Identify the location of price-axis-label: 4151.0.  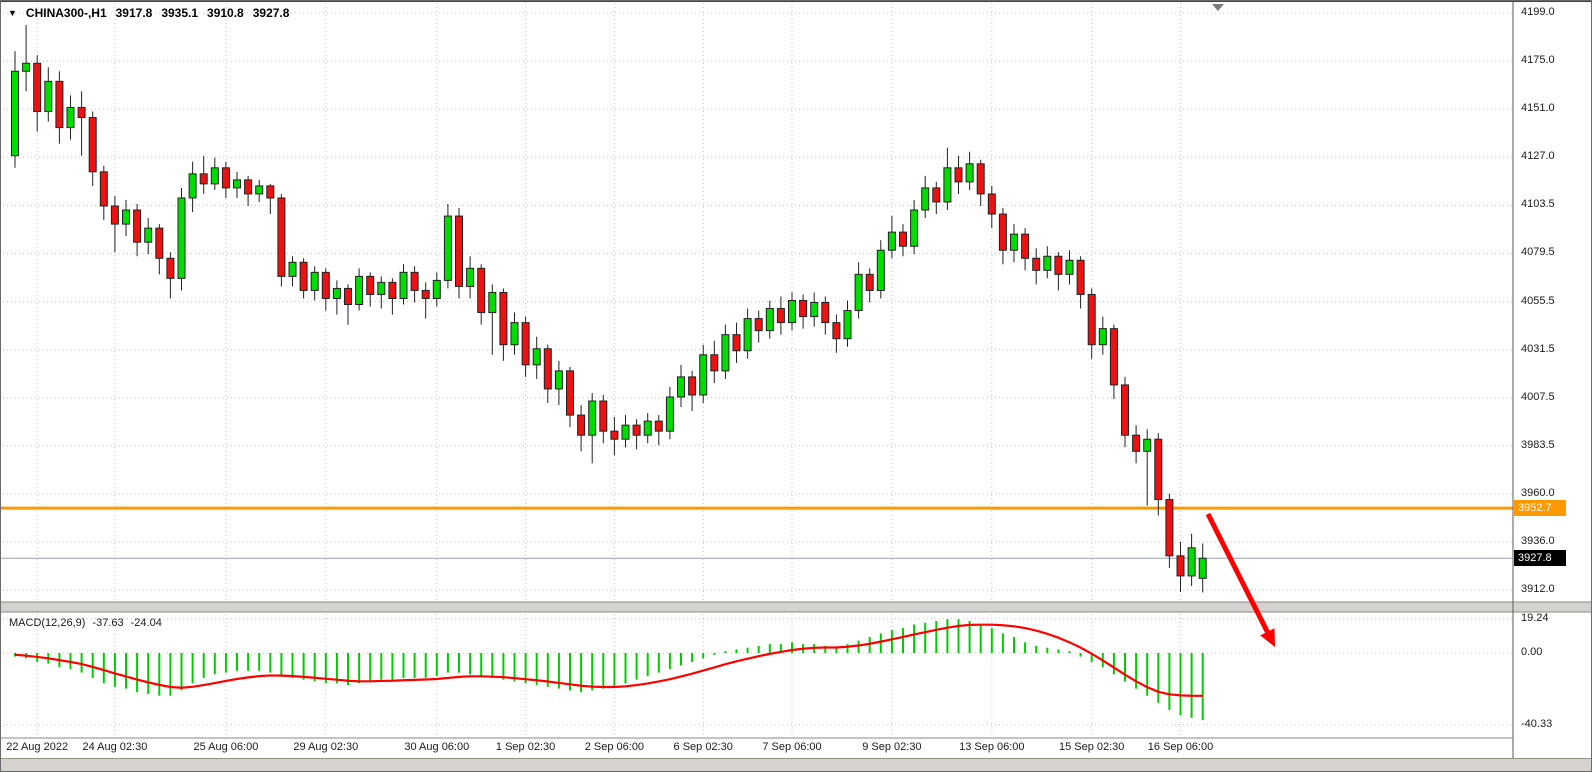
(1538, 108).